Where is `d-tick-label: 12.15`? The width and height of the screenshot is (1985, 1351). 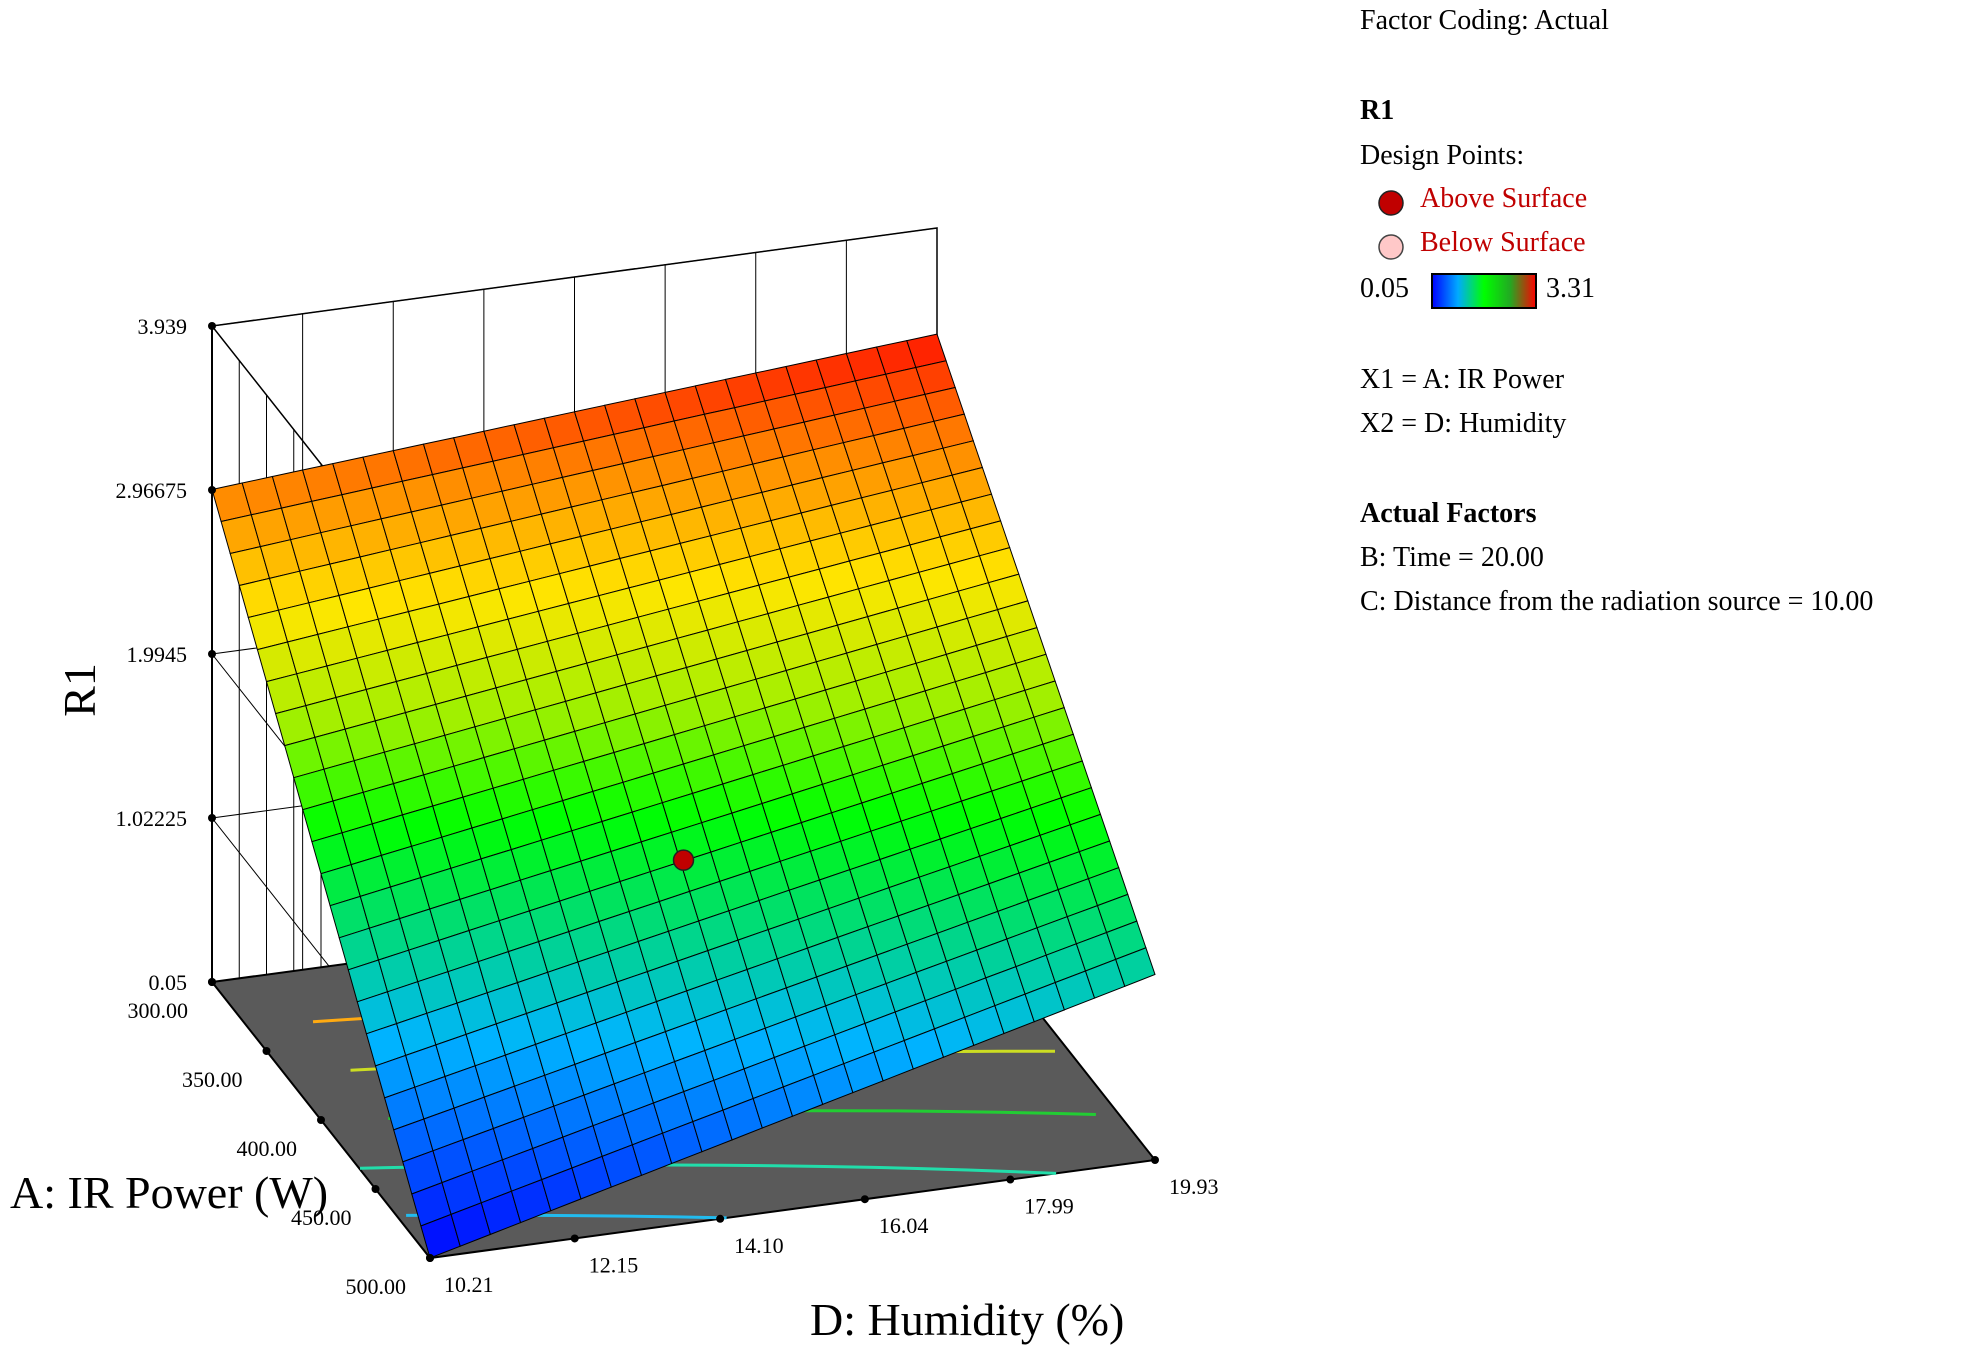 d-tick-label: 12.15 is located at coordinates (614, 1264).